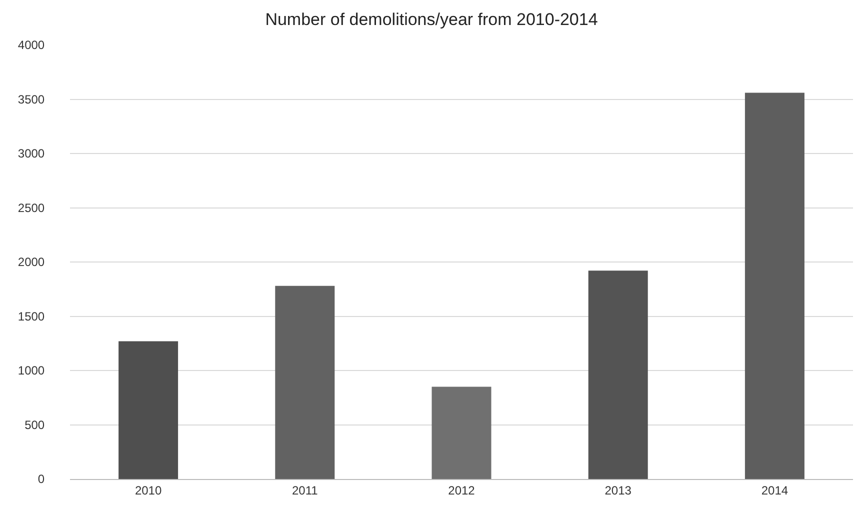 The height and width of the screenshot is (514, 863). I want to click on y-tick-label: 0, so click(41, 479).